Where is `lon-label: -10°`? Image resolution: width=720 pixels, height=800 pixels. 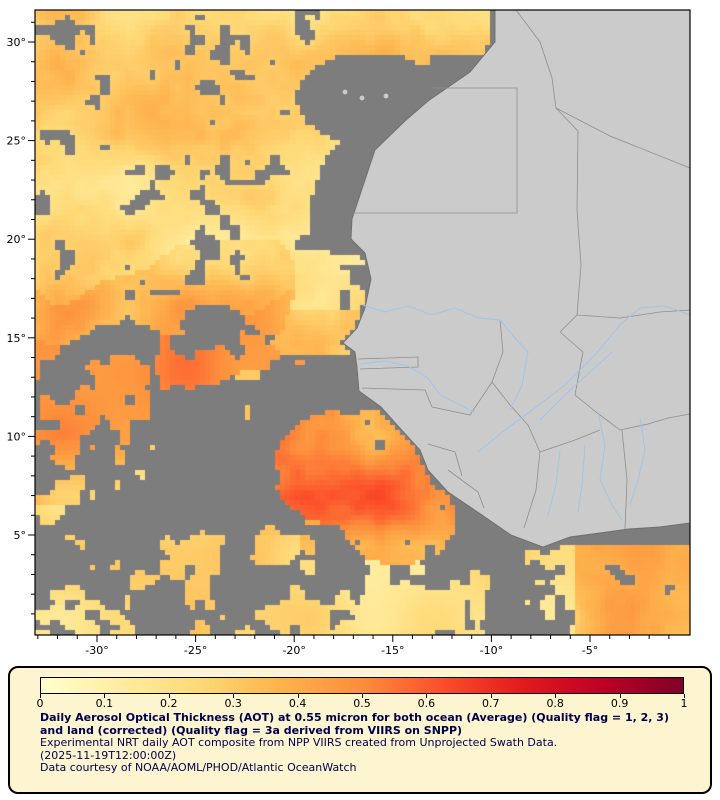 lon-label: -10° is located at coordinates (491, 650).